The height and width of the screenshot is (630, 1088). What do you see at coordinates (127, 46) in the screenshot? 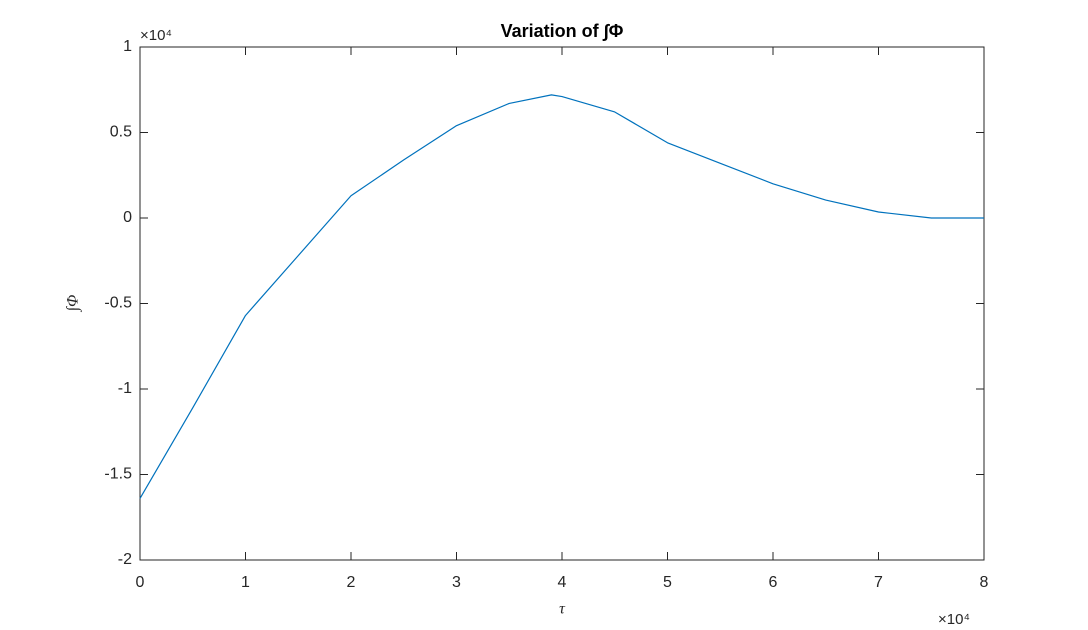
I see `y-tick-label: 1` at bounding box center [127, 46].